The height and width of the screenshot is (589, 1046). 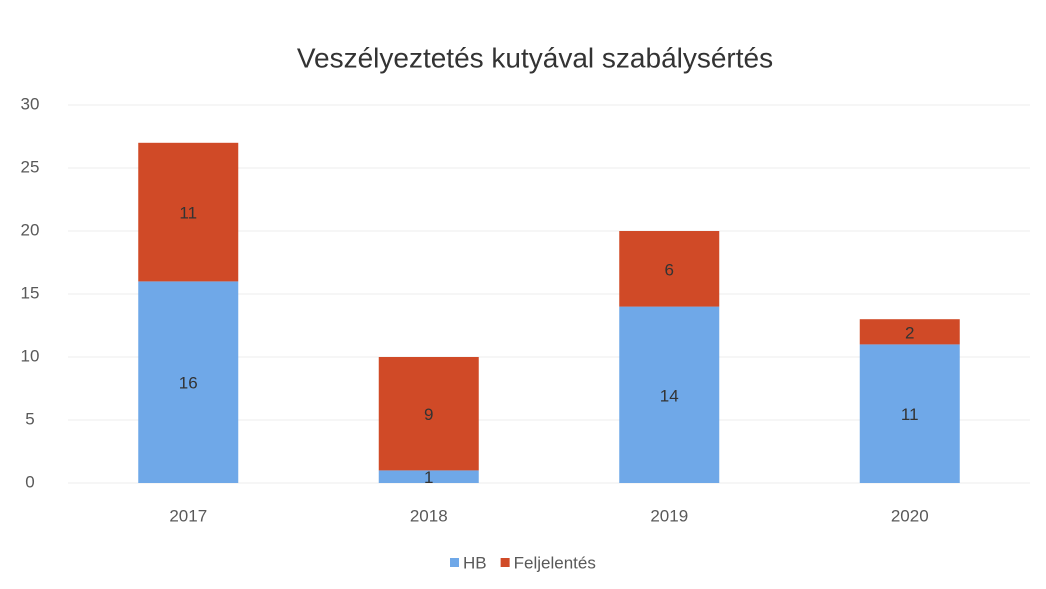 I want to click on data-label: 6, so click(x=669, y=269).